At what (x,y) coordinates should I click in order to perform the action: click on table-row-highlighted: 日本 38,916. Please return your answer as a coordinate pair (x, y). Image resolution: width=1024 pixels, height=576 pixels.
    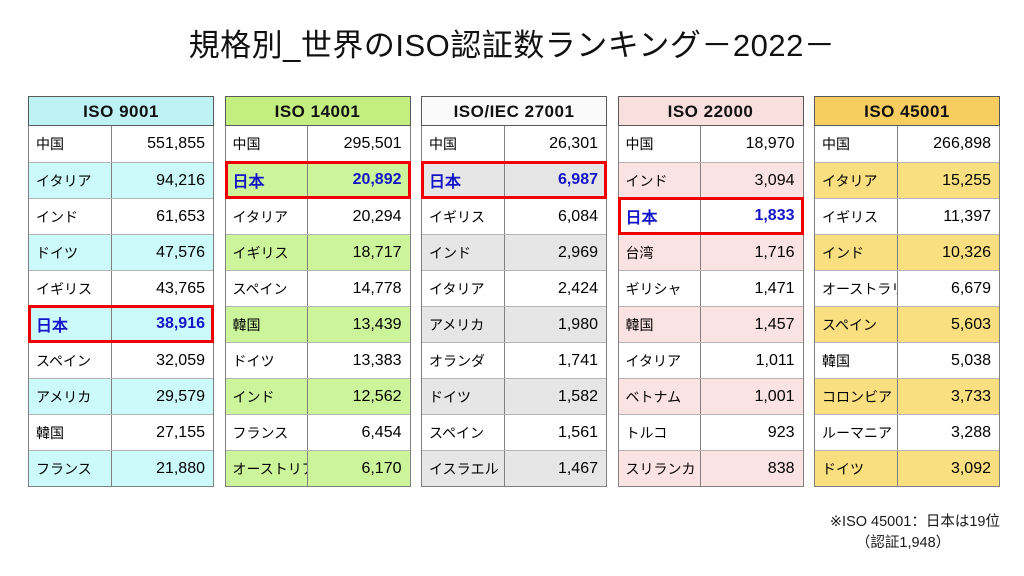
    Looking at the image, I should click on (121, 324).